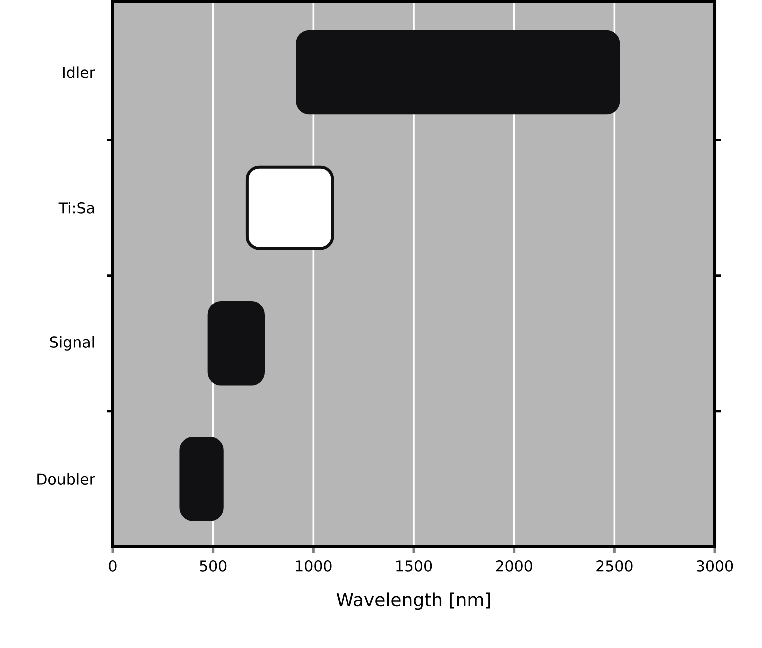  What do you see at coordinates (76, 208) in the screenshot?
I see `y-tick-label: Ti:Sa` at bounding box center [76, 208].